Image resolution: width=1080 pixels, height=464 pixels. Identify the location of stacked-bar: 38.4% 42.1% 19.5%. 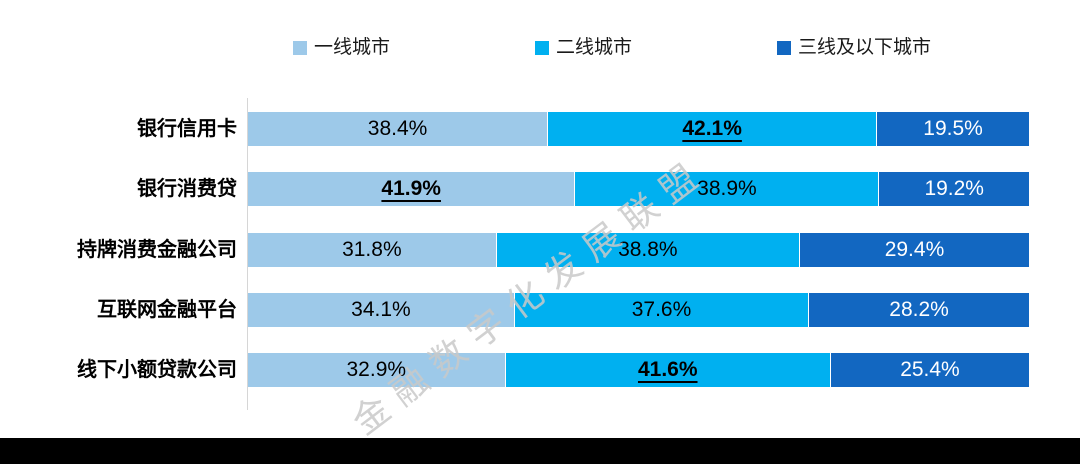
(638, 129).